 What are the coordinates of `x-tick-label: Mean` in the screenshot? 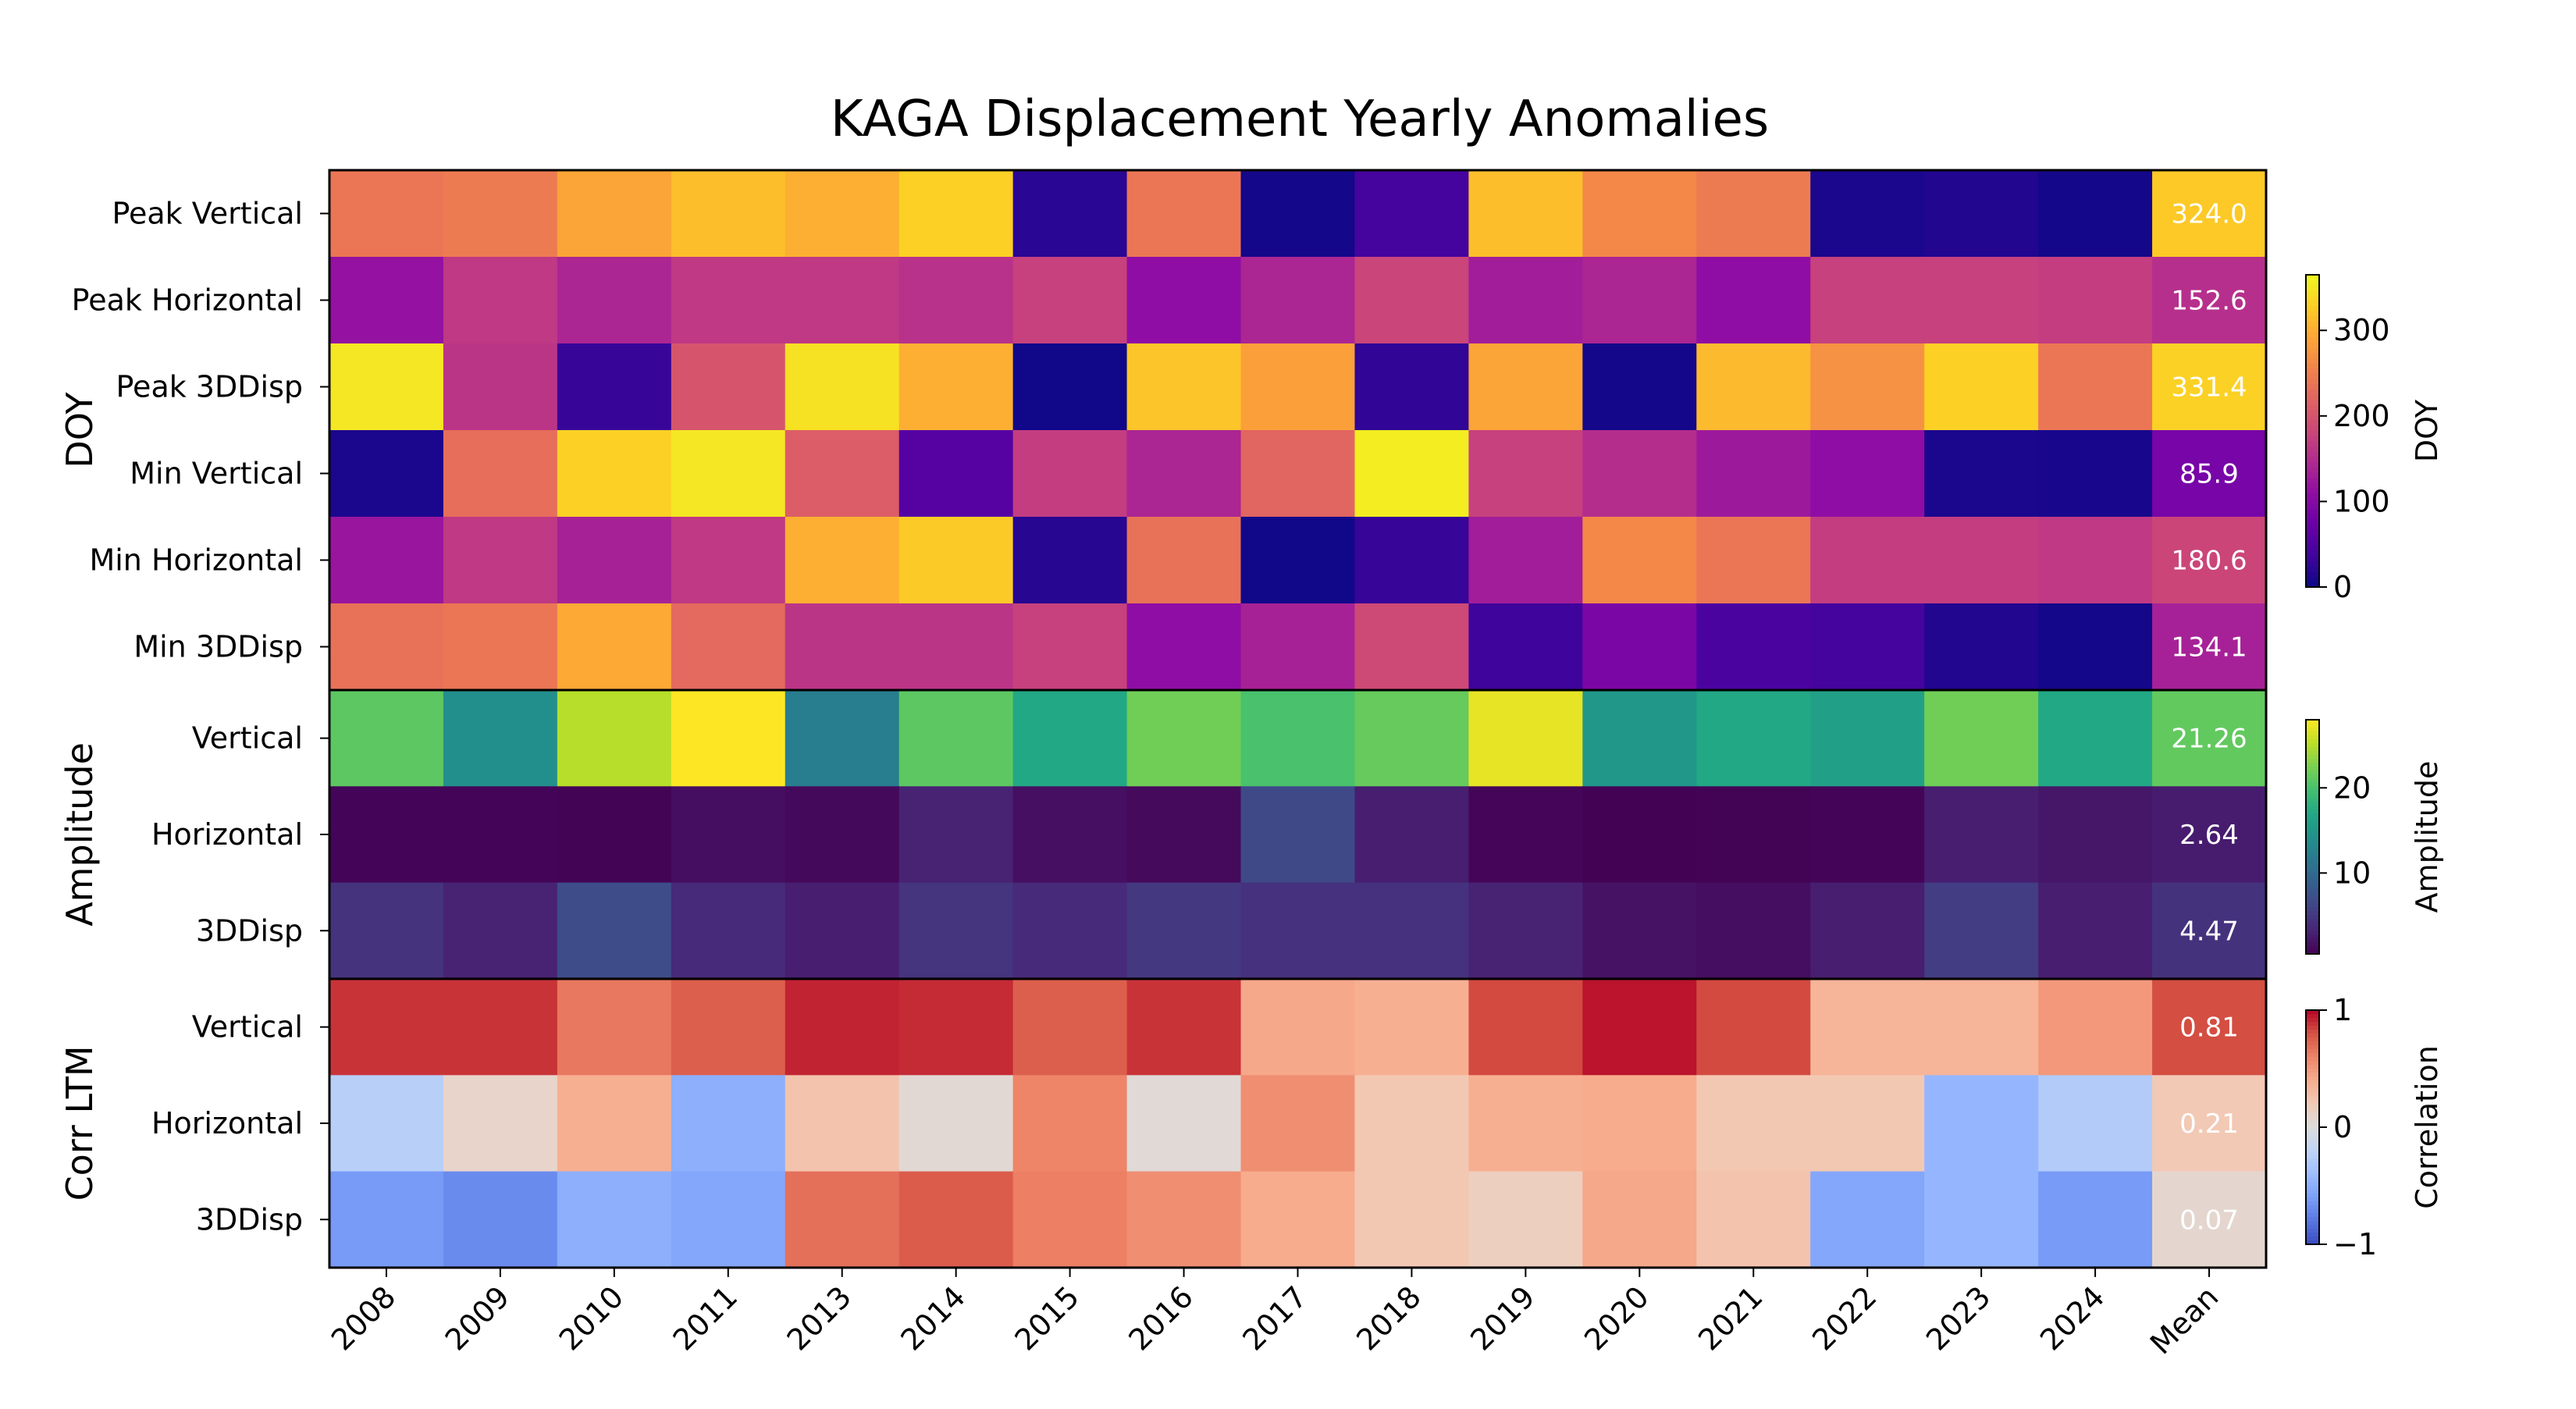 It's located at (2184, 1320).